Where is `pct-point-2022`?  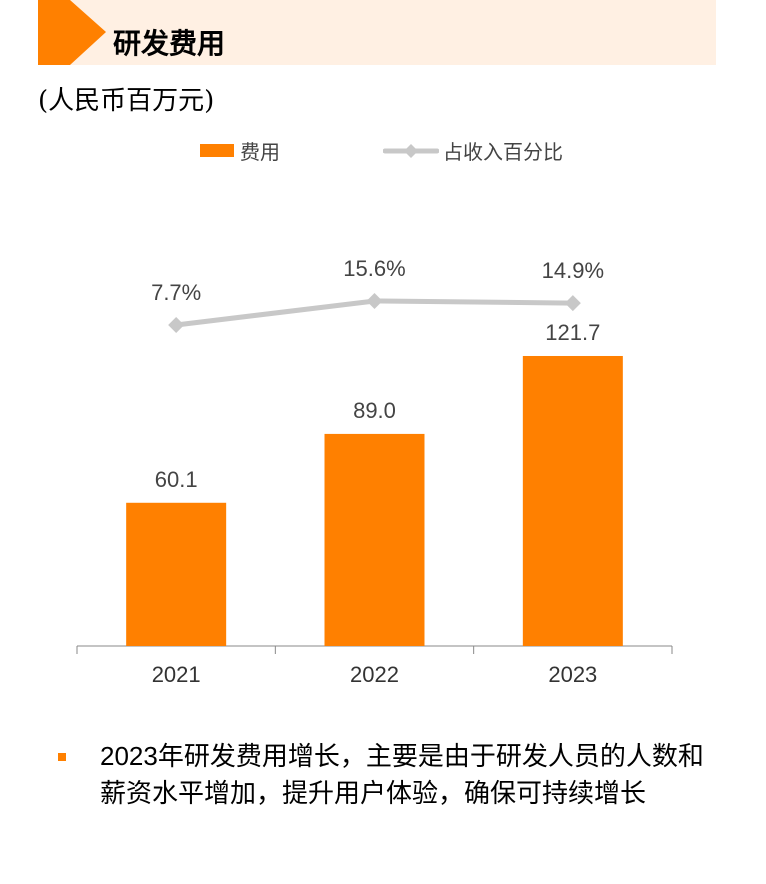 pct-point-2022 is located at coordinates (374, 300).